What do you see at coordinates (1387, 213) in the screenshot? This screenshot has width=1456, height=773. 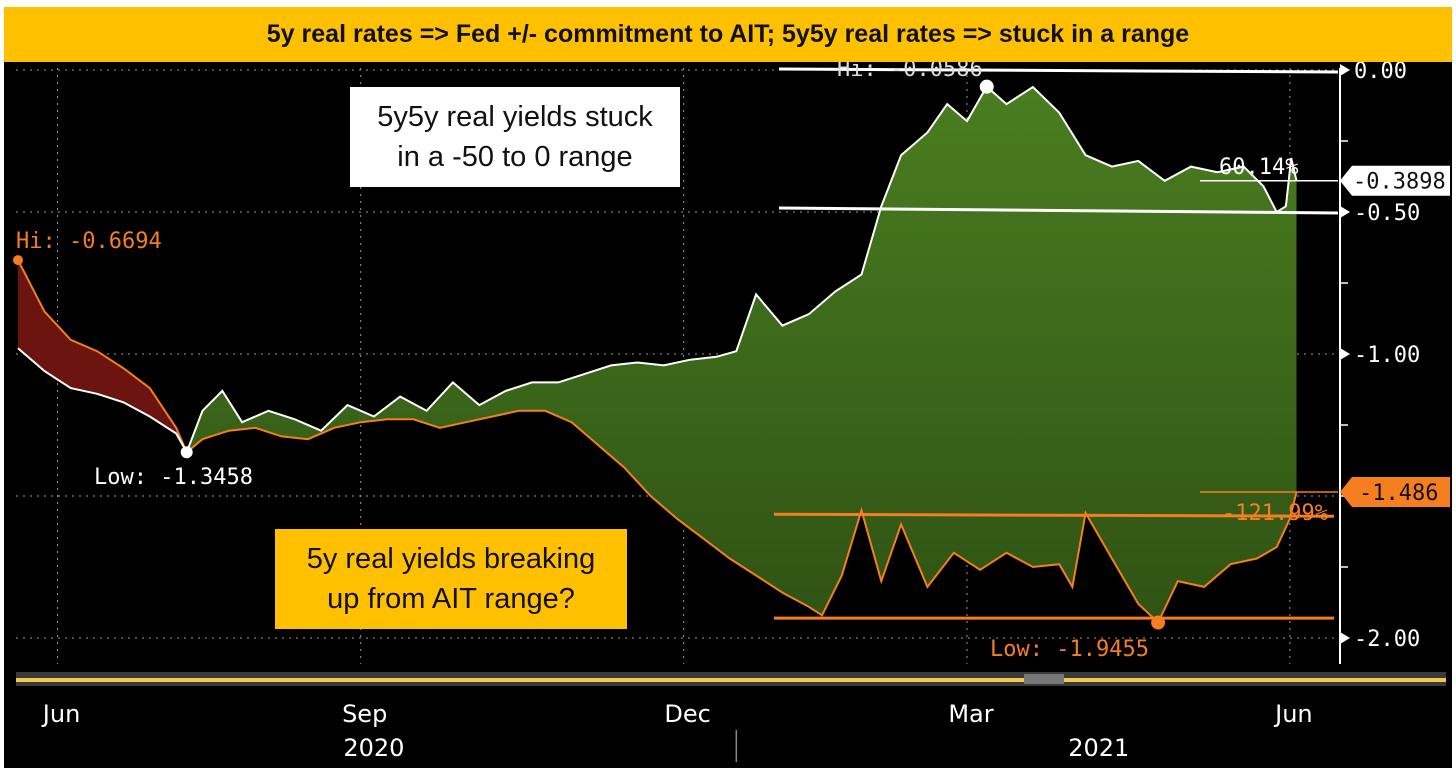 I see `y-tick-label-1: -0.50` at bounding box center [1387, 213].